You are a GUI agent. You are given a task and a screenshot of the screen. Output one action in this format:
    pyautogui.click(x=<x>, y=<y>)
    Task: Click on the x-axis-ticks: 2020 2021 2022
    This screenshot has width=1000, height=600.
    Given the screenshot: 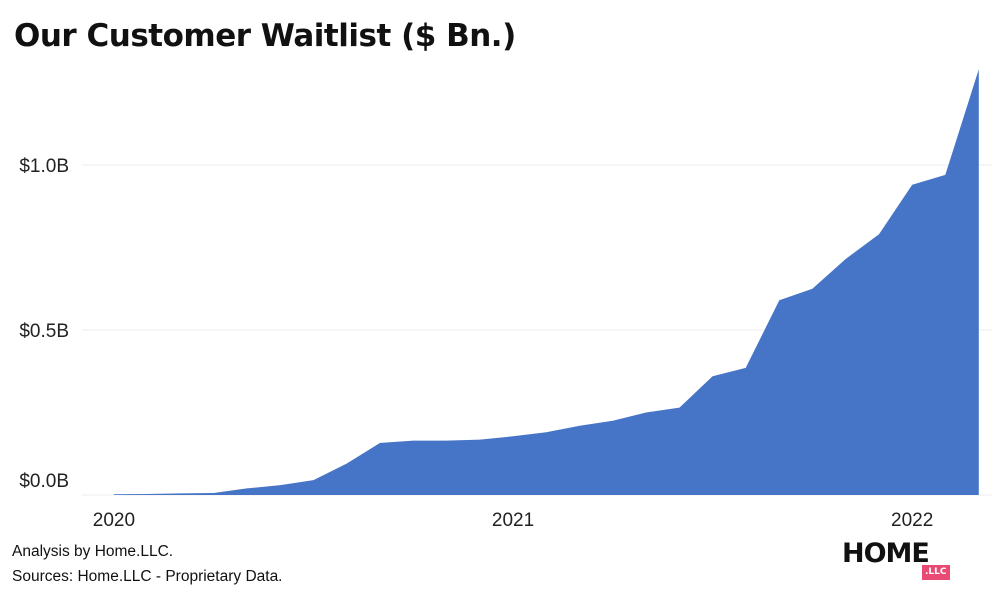 What is the action you would take?
    pyautogui.click(x=513, y=520)
    